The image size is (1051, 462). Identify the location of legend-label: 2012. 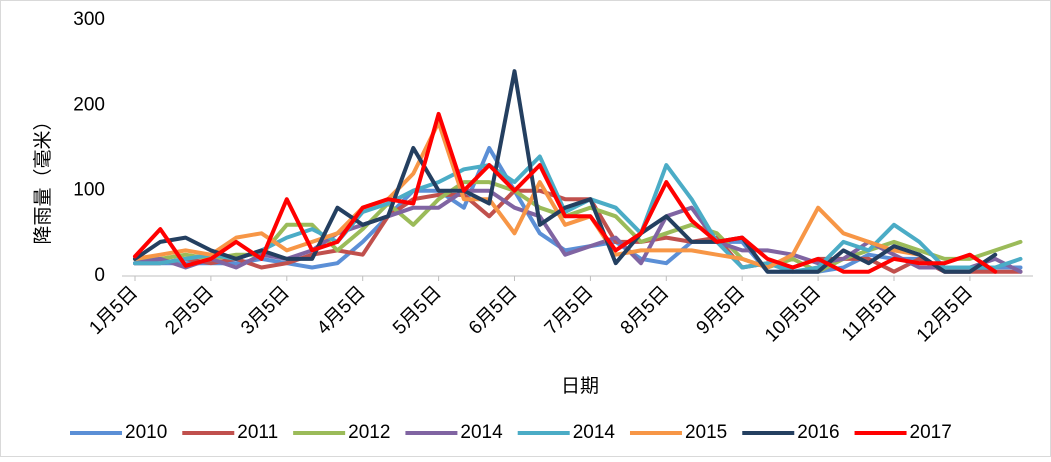
(369, 432).